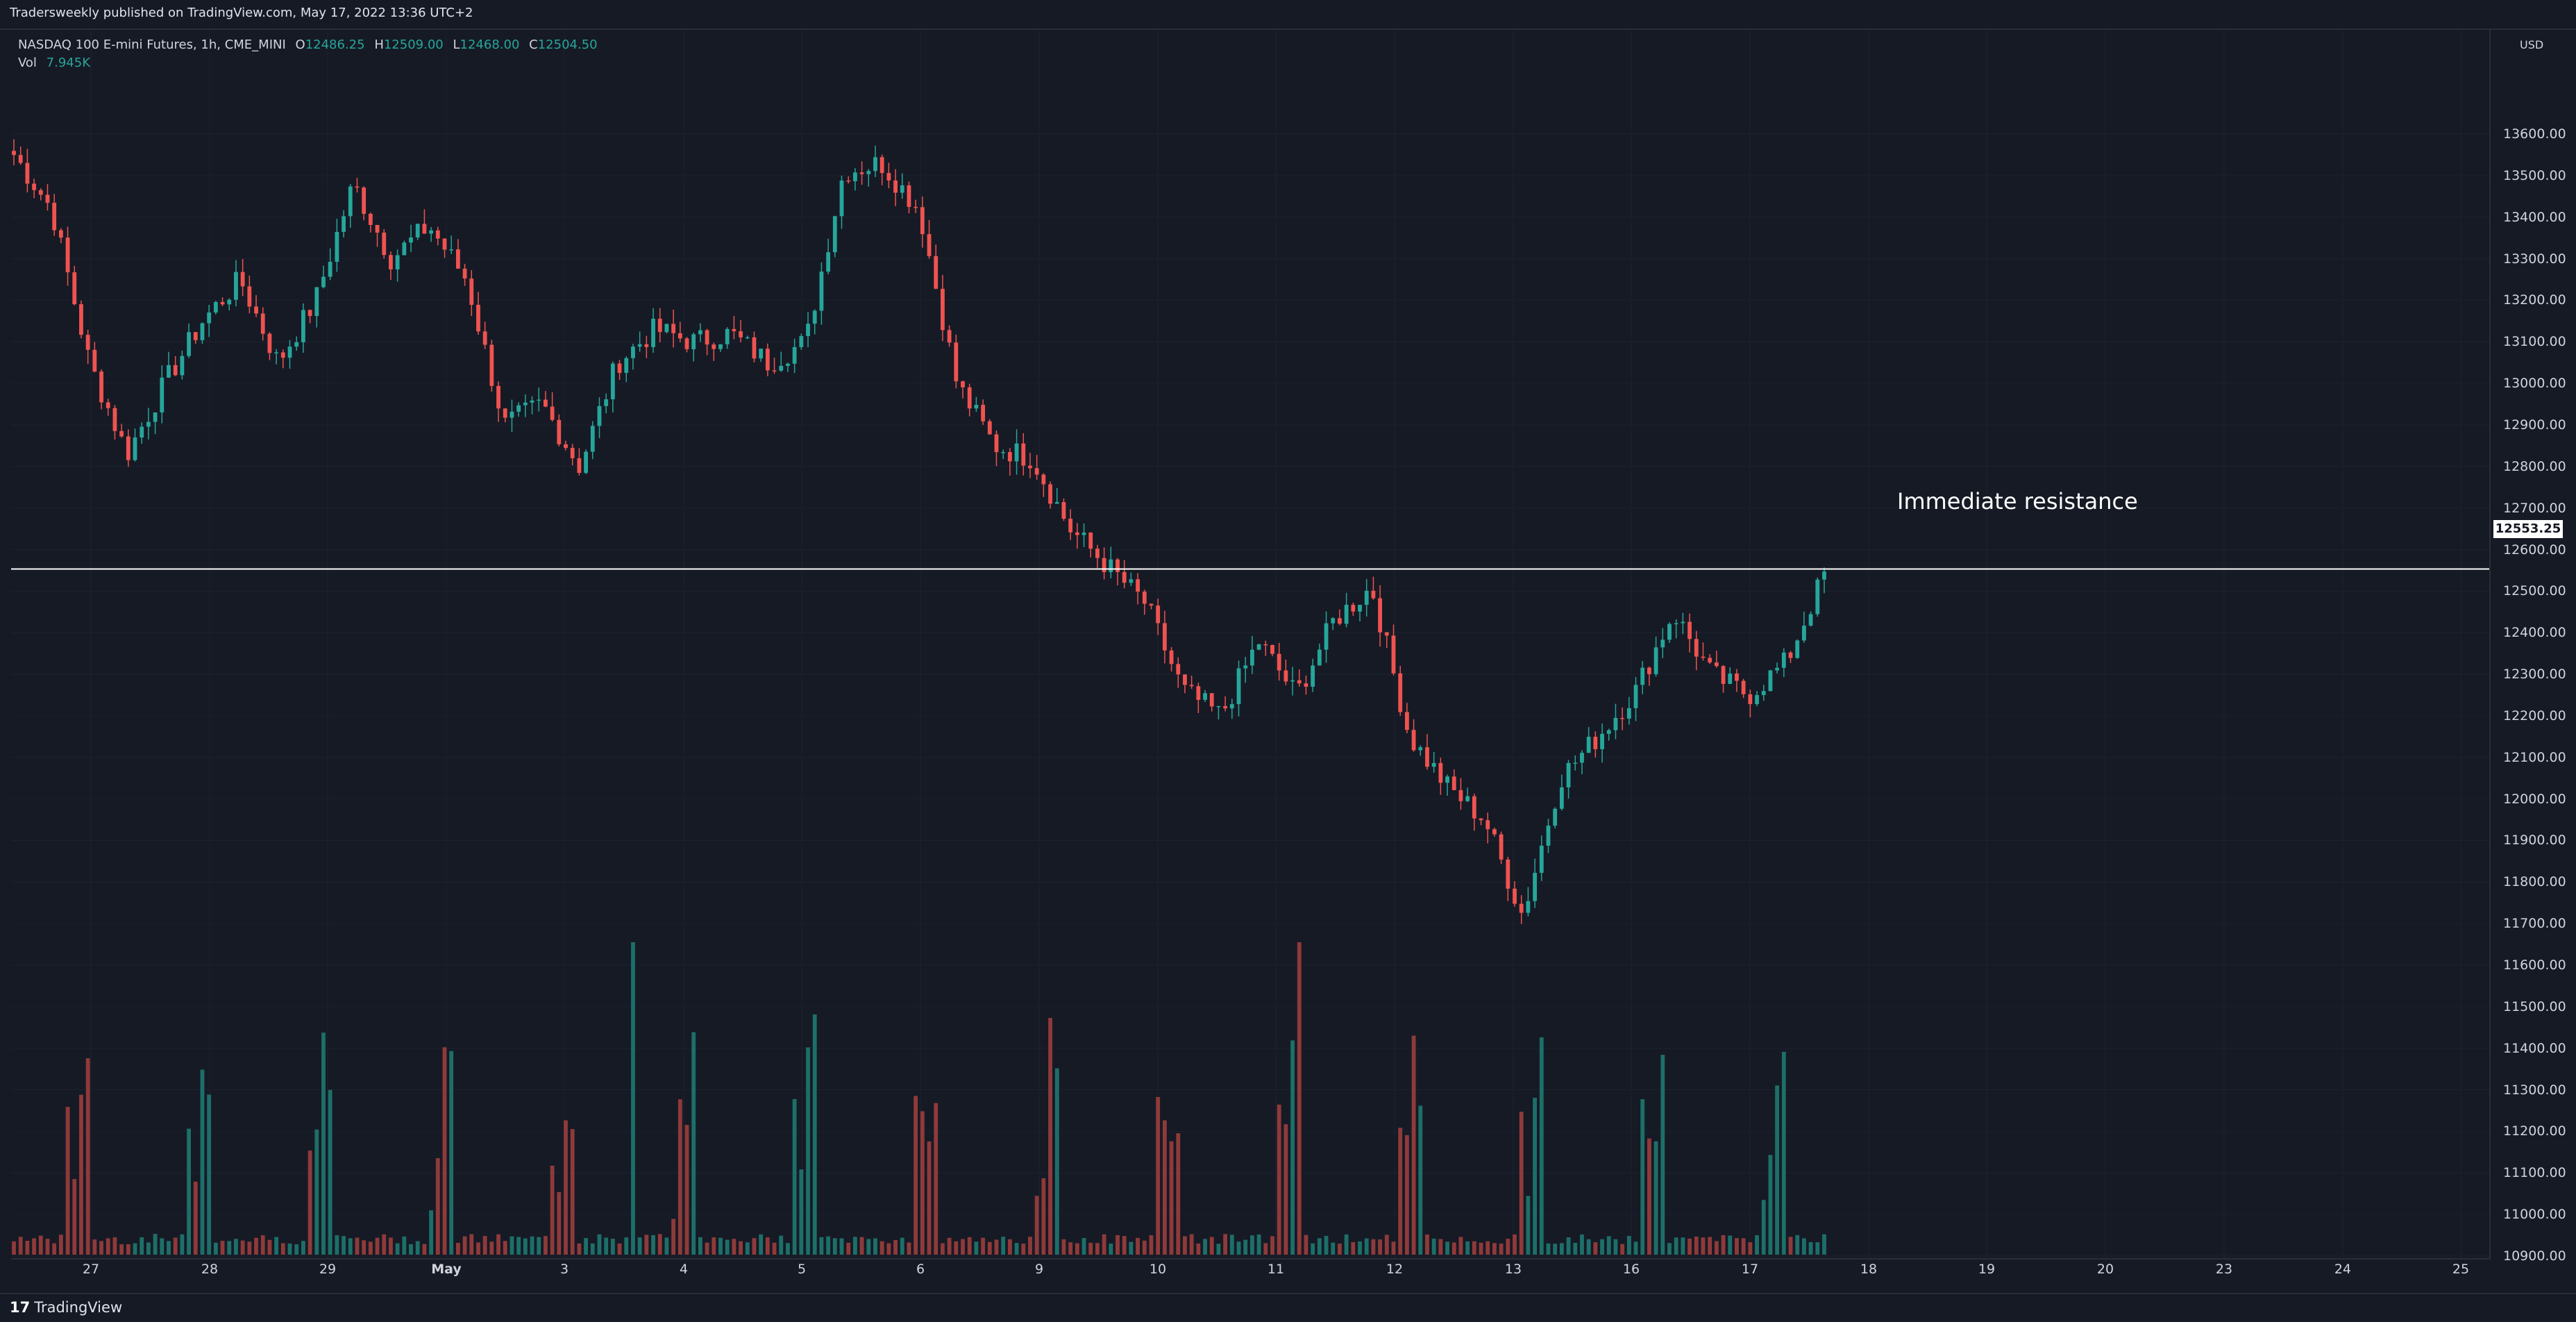 Image resolution: width=2576 pixels, height=1322 pixels. Describe the element at coordinates (2534, 1006) in the screenshot. I see `price-tick: 11500.00` at that location.